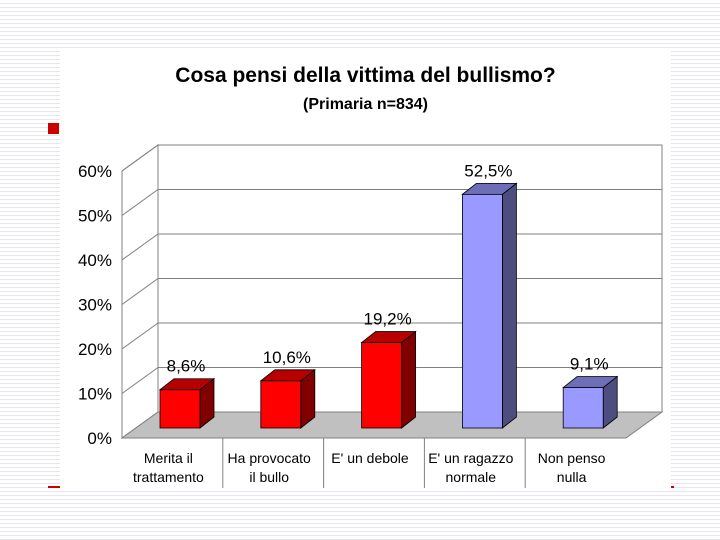  What do you see at coordinates (391, 158) in the screenshot?
I see `gridline` at bounding box center [391, 158].